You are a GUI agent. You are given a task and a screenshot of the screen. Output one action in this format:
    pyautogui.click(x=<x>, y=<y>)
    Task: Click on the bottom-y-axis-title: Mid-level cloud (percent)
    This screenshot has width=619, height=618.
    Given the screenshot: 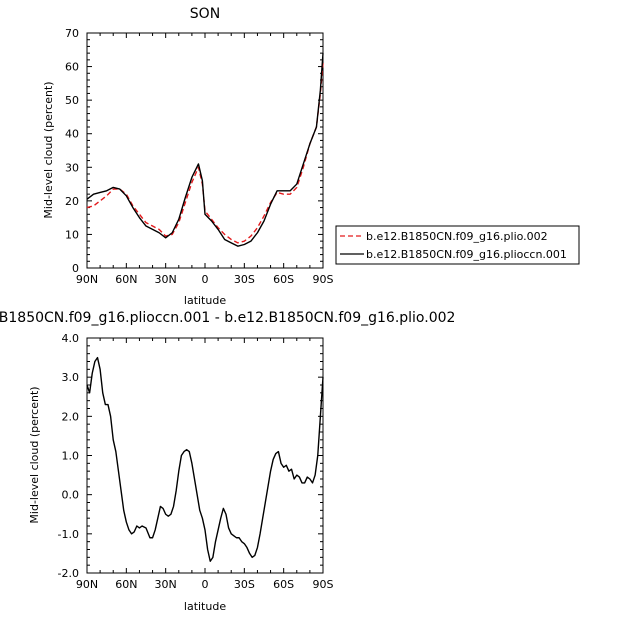 What is the action you would take?
    pyautogui.click(x=34, y=454)
    